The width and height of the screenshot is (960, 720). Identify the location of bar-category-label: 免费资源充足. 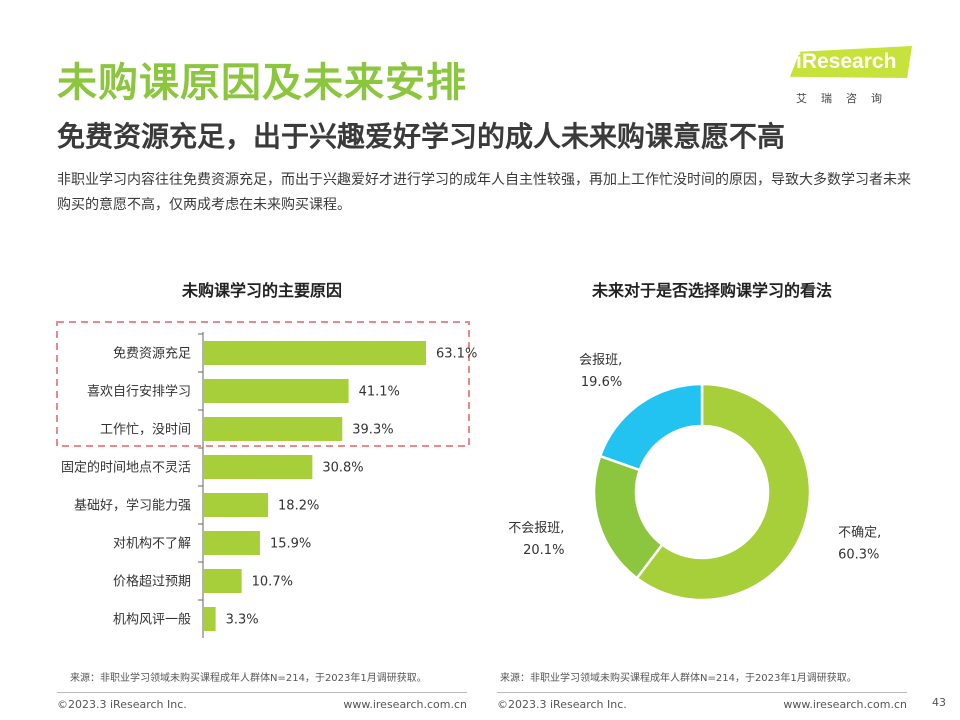
(152, 354).